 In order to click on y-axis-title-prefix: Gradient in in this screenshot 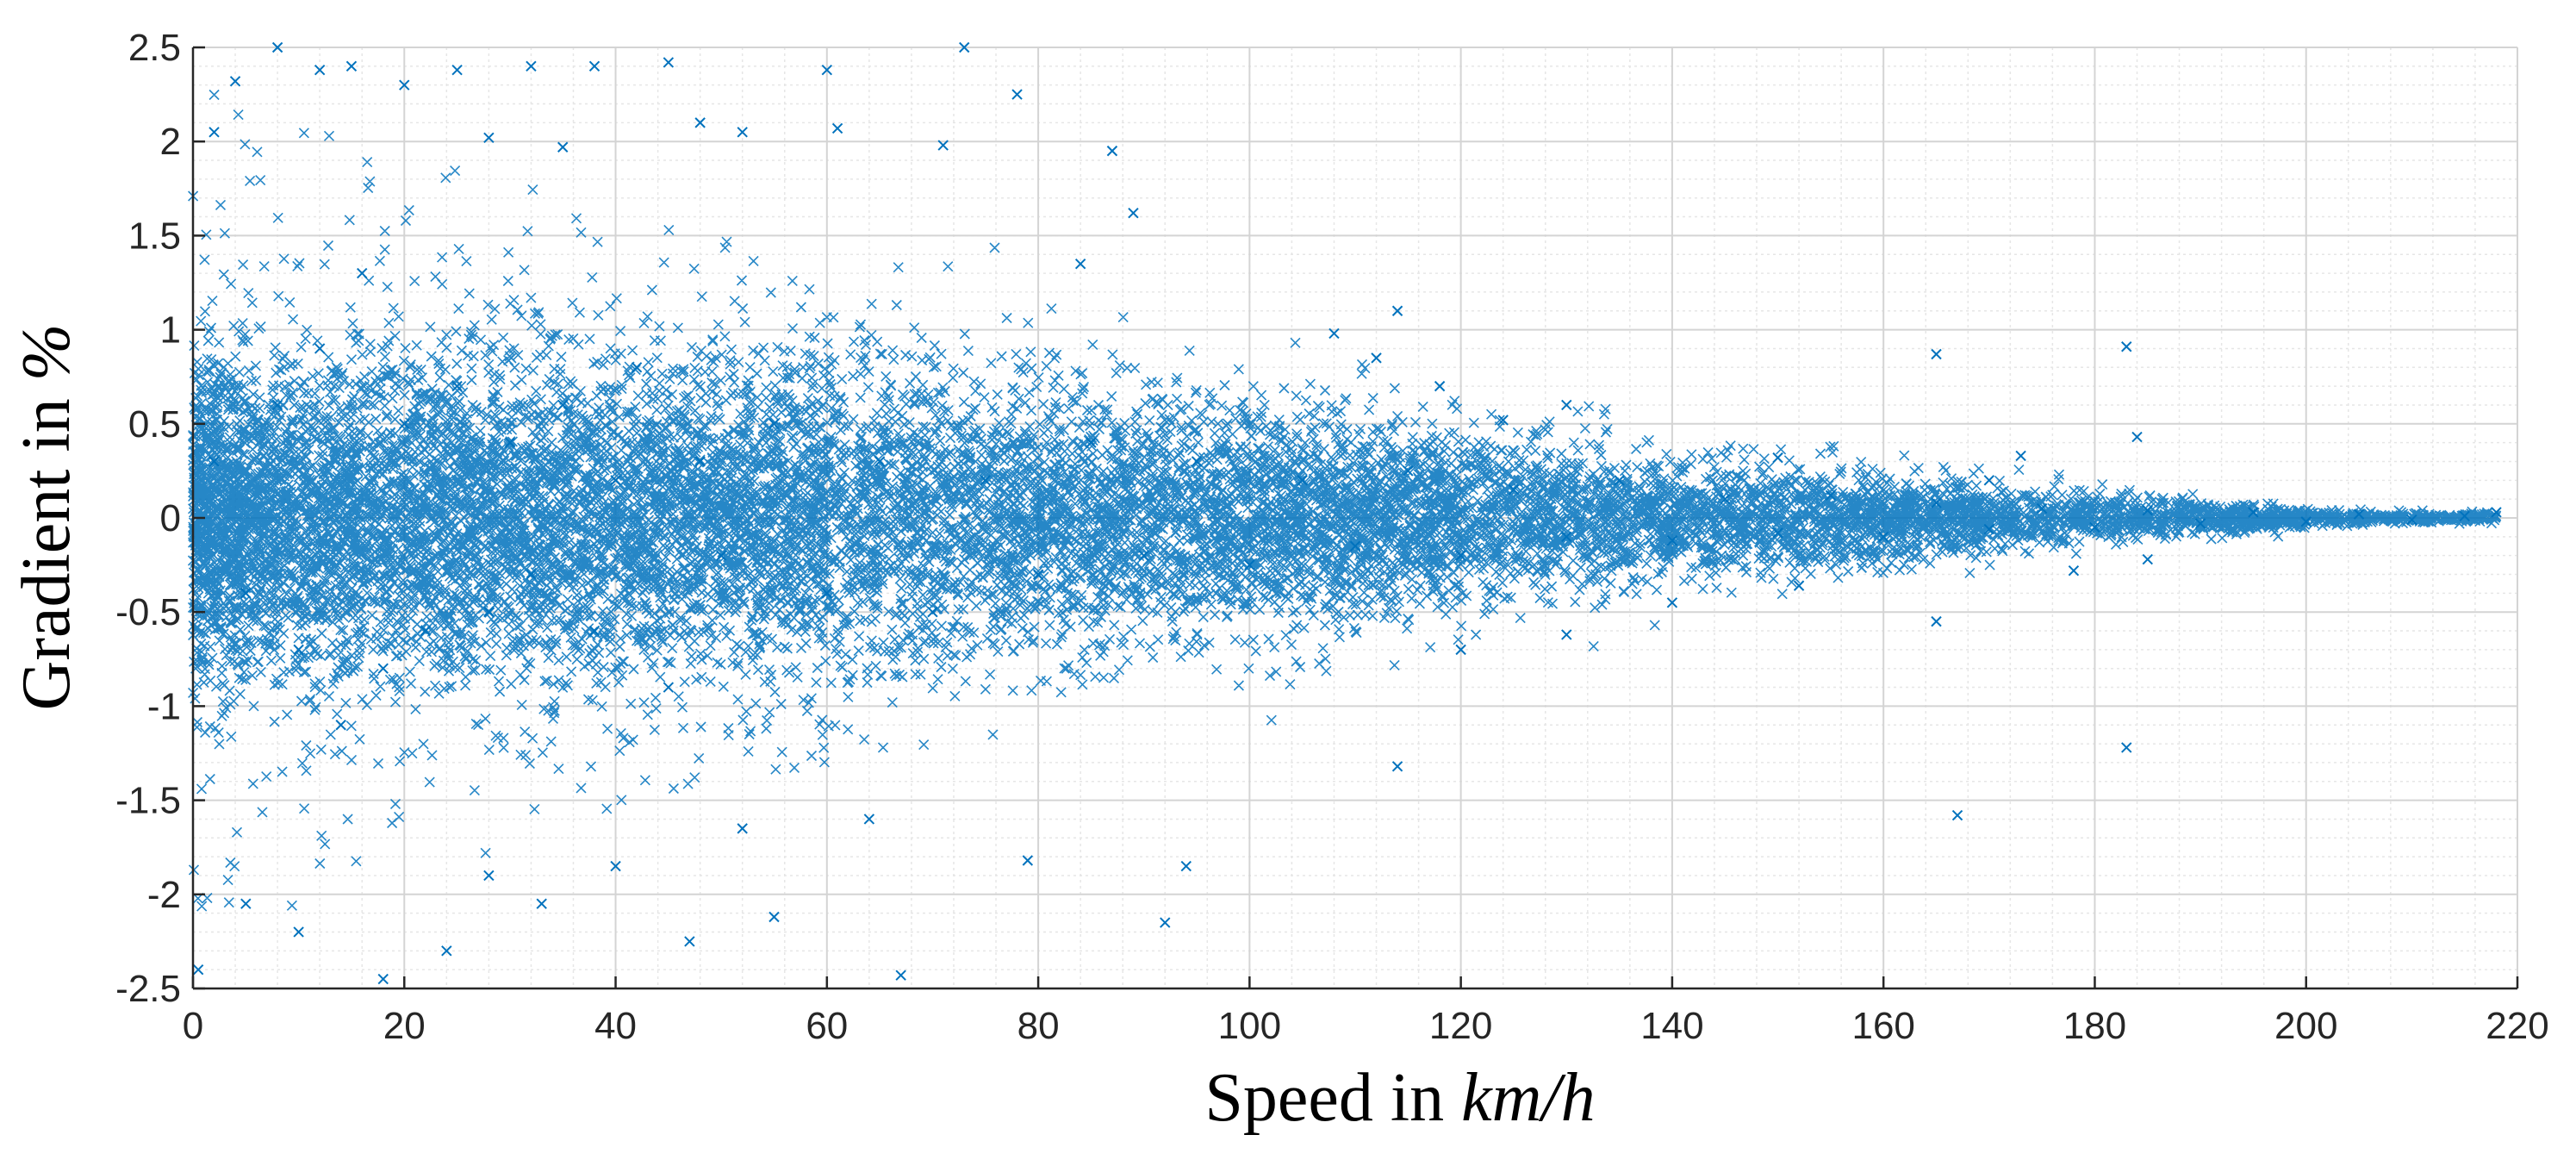, I will do `click(47, 545)`.